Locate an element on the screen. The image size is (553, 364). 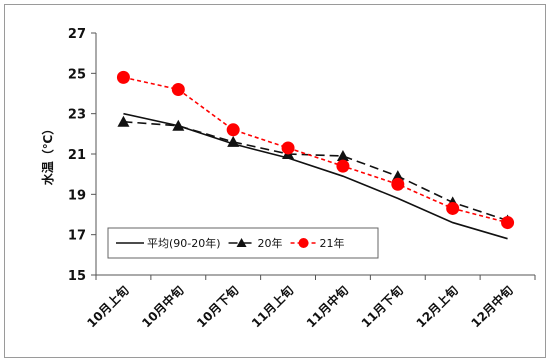
legend-marker-triangle is located at coordinates (241, 242).